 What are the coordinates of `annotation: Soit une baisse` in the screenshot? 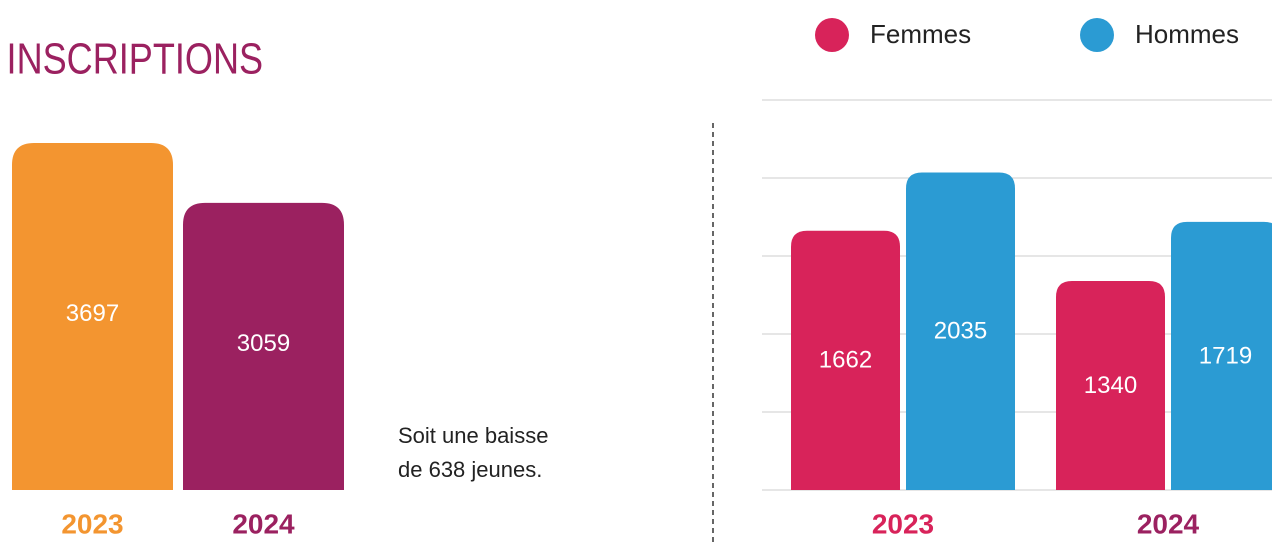 It's located at (473, 435).